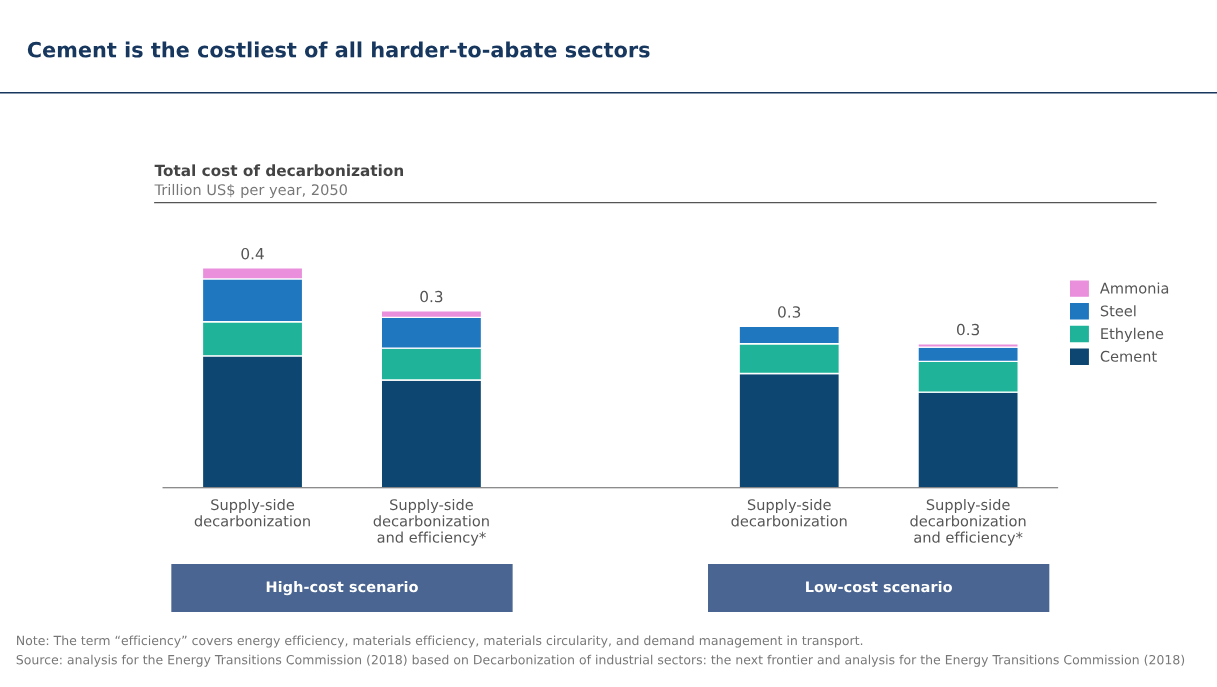  Describe the element at coordinates (879, 587) in the screenshot. I see `text: Low-cost scenario` at that location.